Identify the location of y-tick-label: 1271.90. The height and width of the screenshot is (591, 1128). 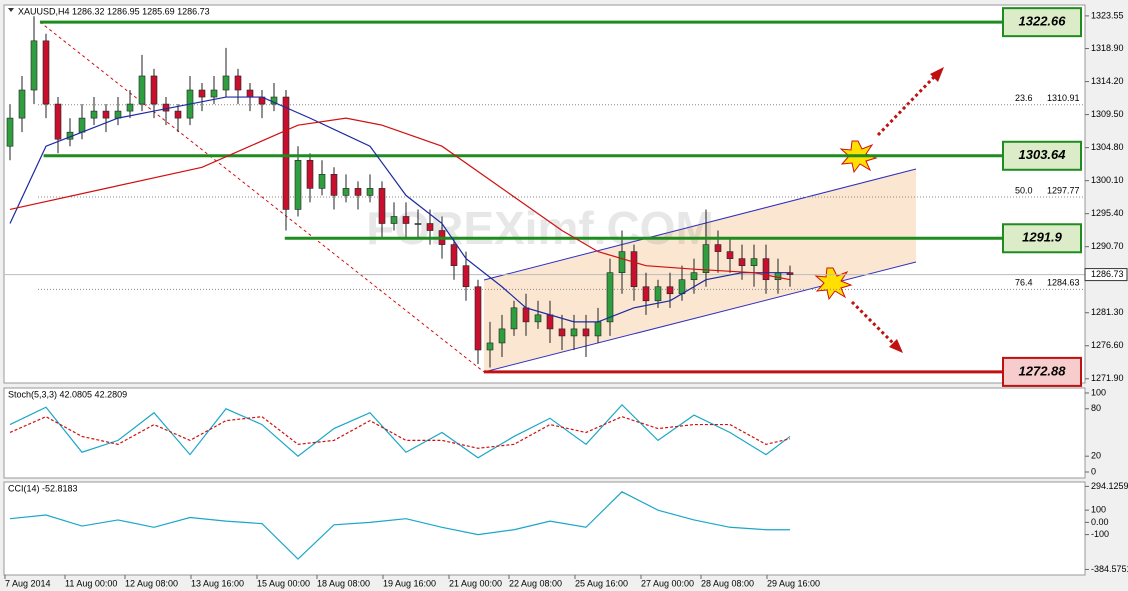
(1107, 378).